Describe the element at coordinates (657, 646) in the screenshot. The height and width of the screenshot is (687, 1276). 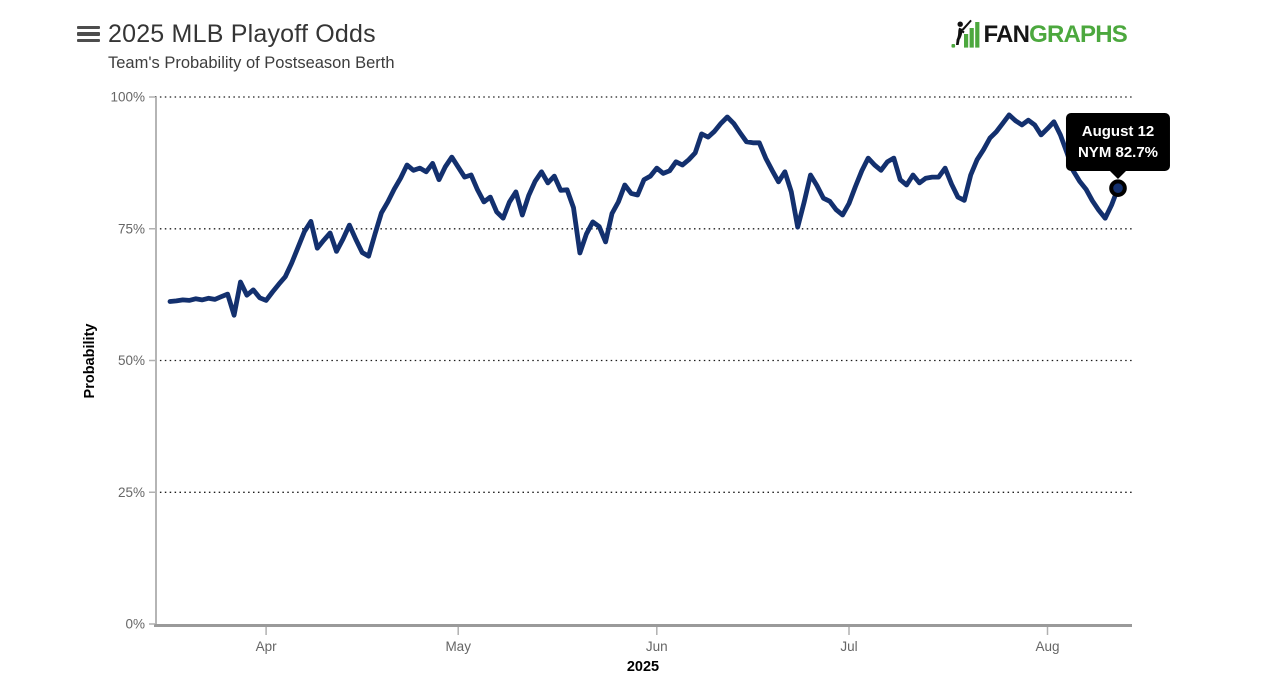
I see `x-tick-label-Jun: Jun` at that location.